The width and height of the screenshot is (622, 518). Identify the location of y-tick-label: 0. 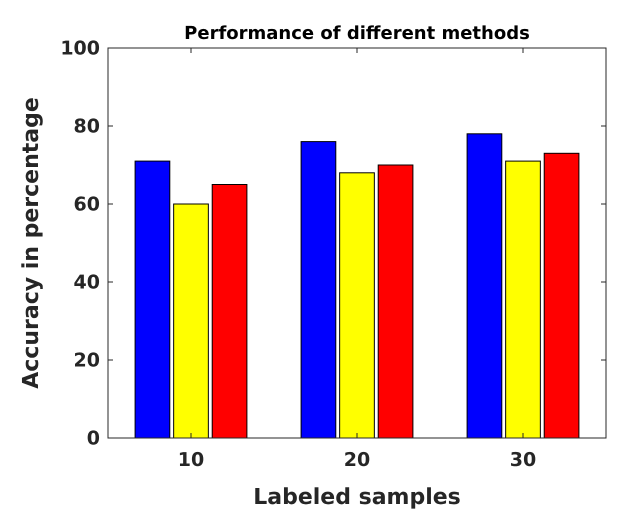
(93, 439).